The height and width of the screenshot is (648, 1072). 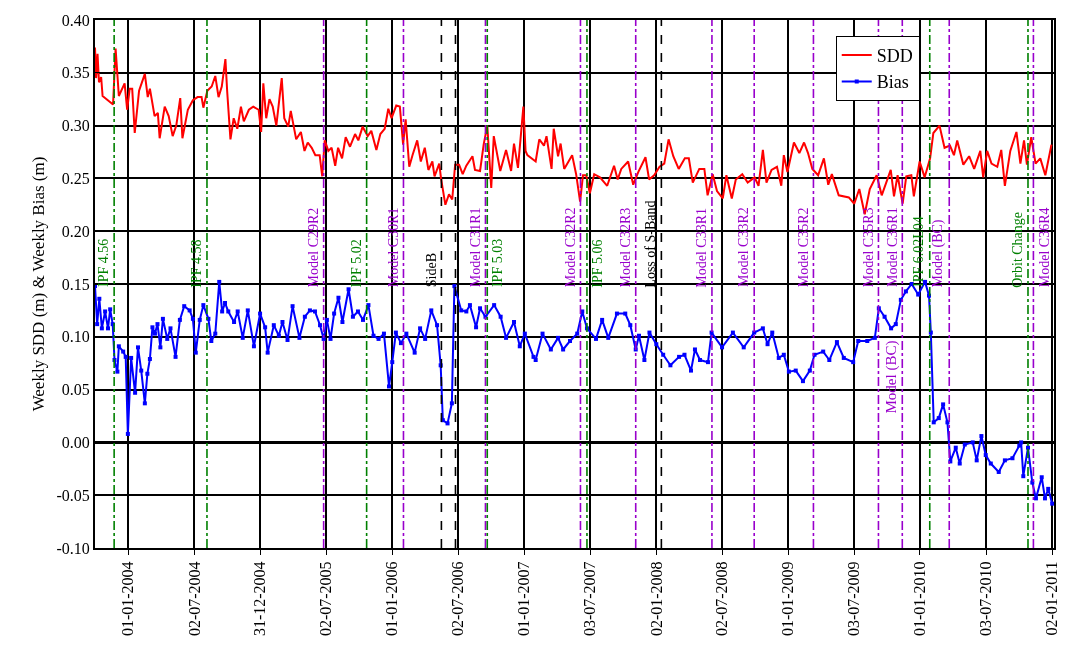 I want to click on y-tick-label: -0.10, so click(x=73, y=548).